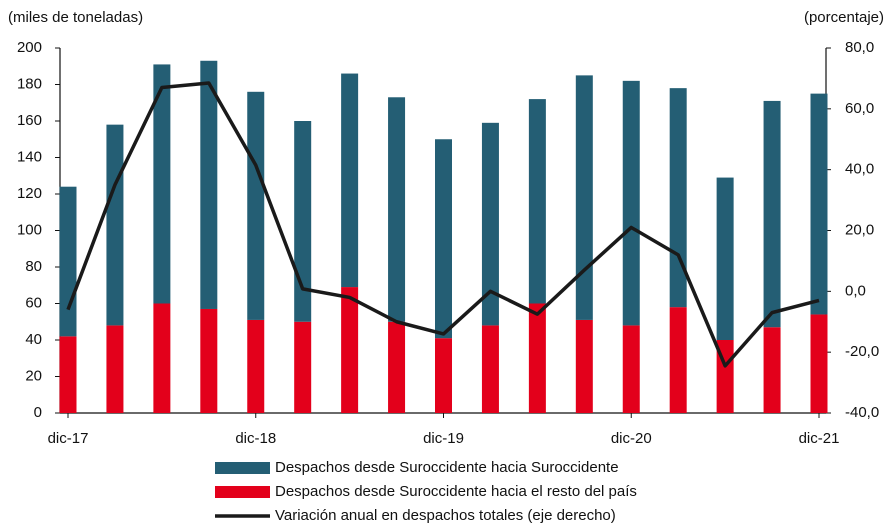 The height and width of the screenshot is (525, 886). I want to click on y2-axis-title: (porcentaje), so click(844, 17).